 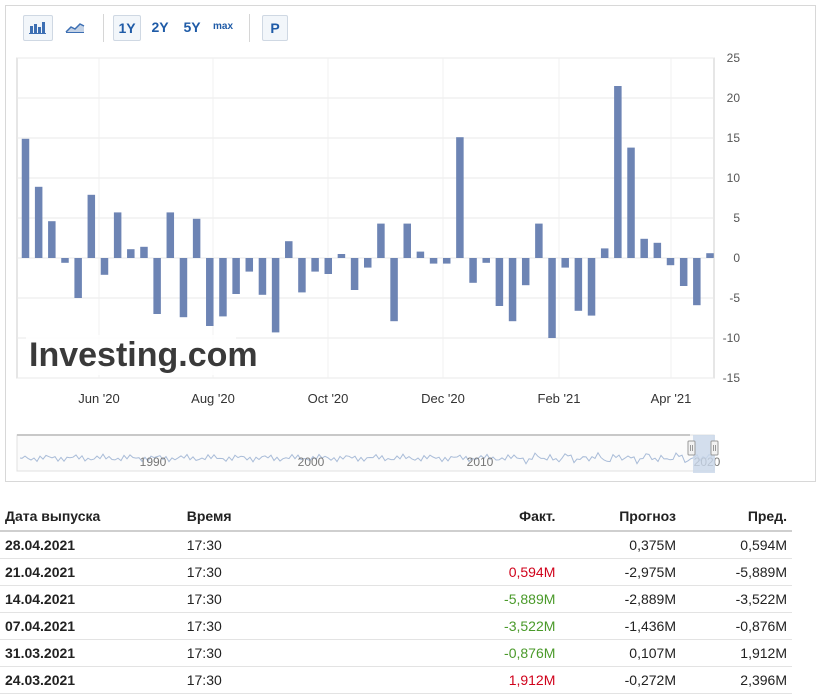 What do you see at coordinates (75, 28) in the screenshot?
I see `line-chart-type-button` at bounding box center [75, 28].